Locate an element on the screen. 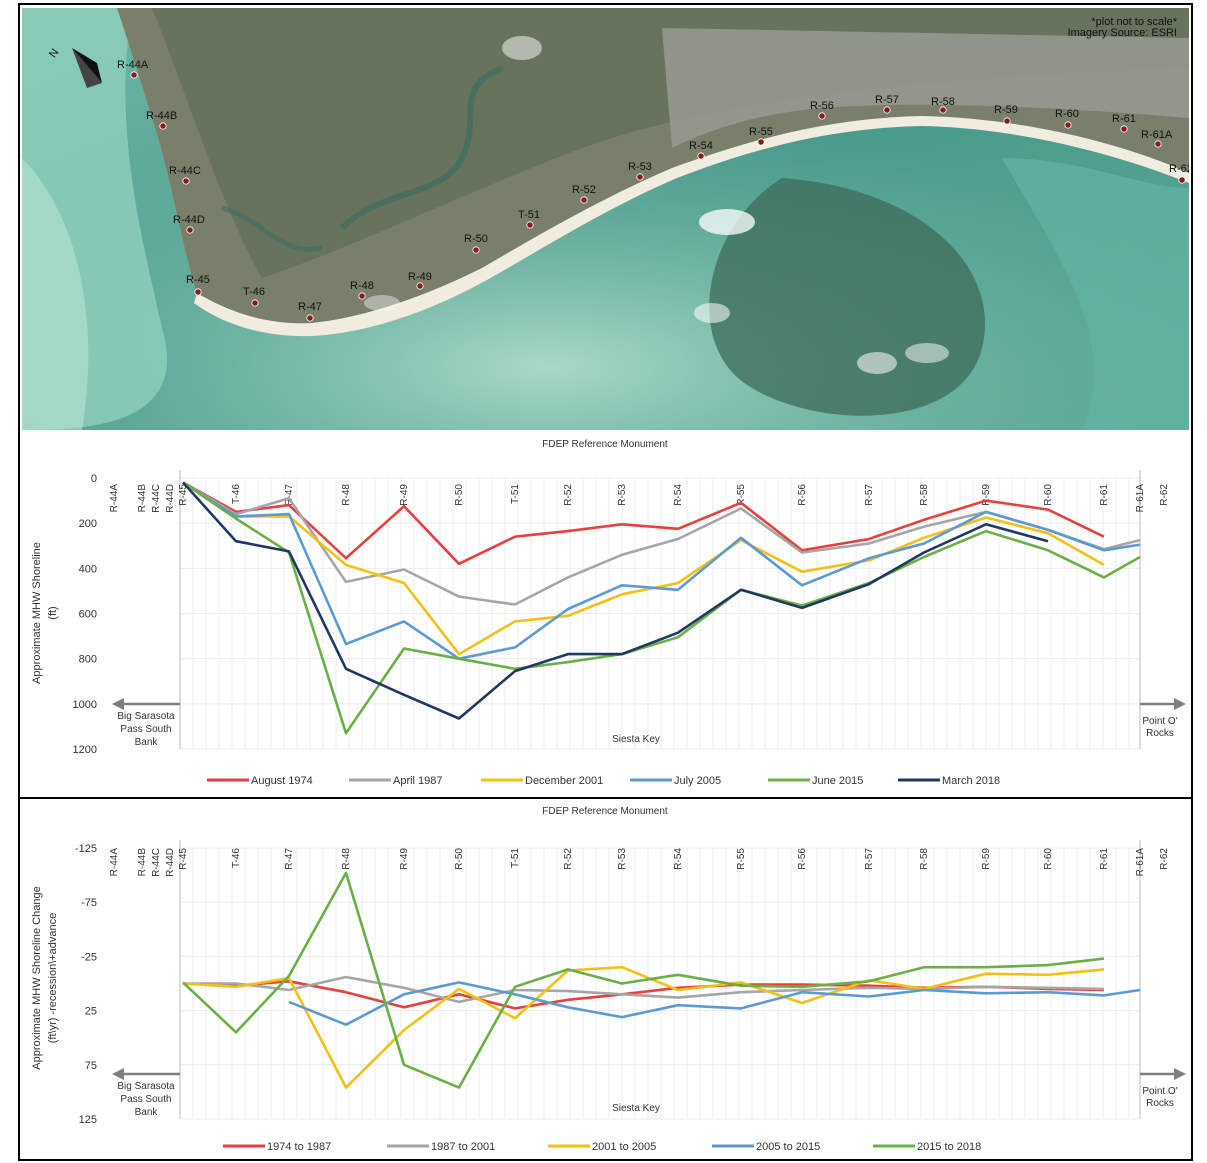 This screenshot has height=1163, width=1207. category-label: T-51 is located at coordinates (515, 494).